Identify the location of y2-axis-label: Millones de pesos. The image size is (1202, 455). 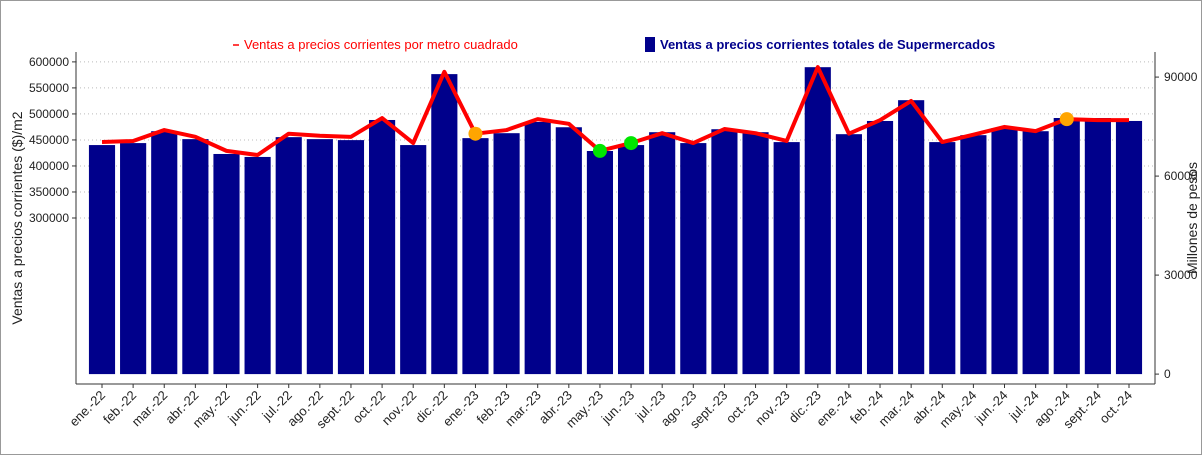
(1192, 218).